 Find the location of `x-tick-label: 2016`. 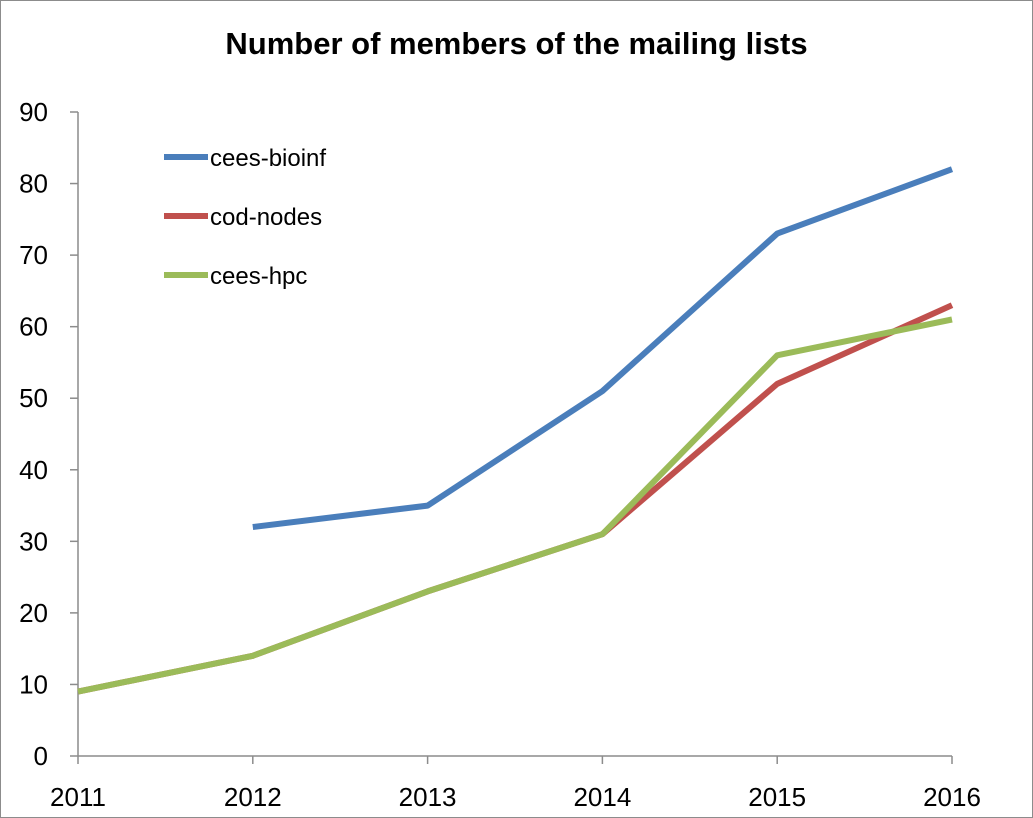

x-tick-label: 2016 is located at coordinates (952, 797).